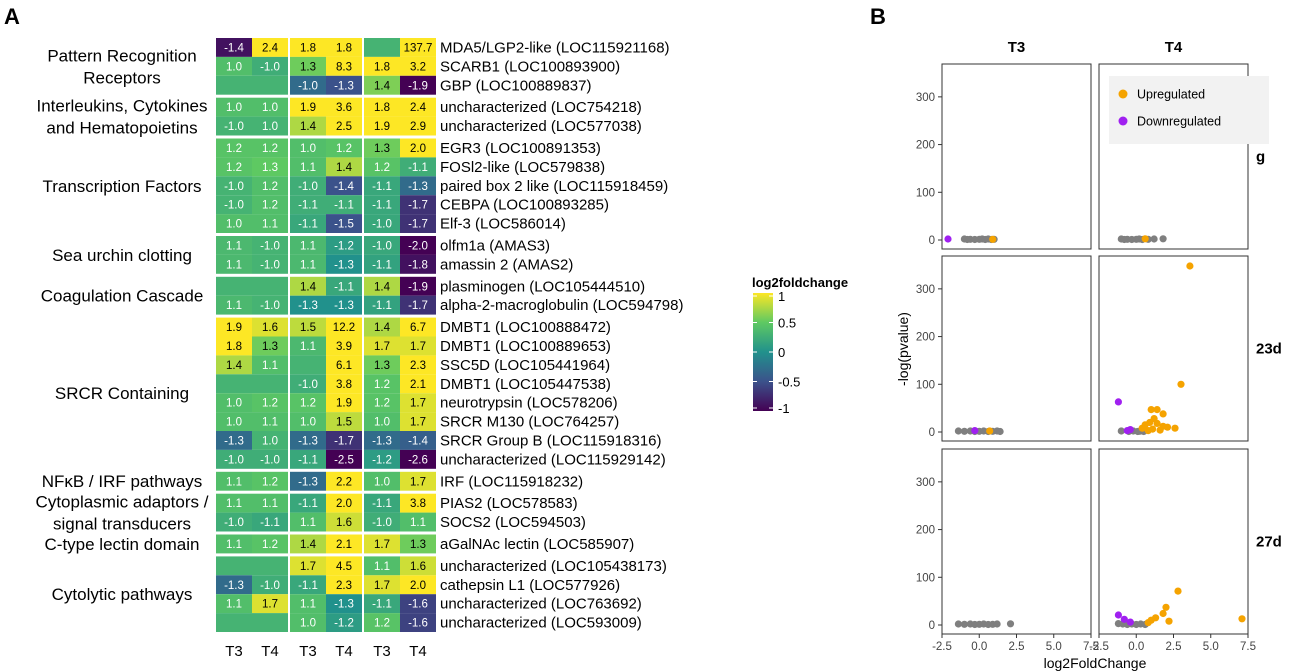 This screenshot has width=1299, height=671. Describe the element at coordinates (529, 422) in the screenshot. I see `gene-label: SRCR M130 (LOC764257)` at that location.